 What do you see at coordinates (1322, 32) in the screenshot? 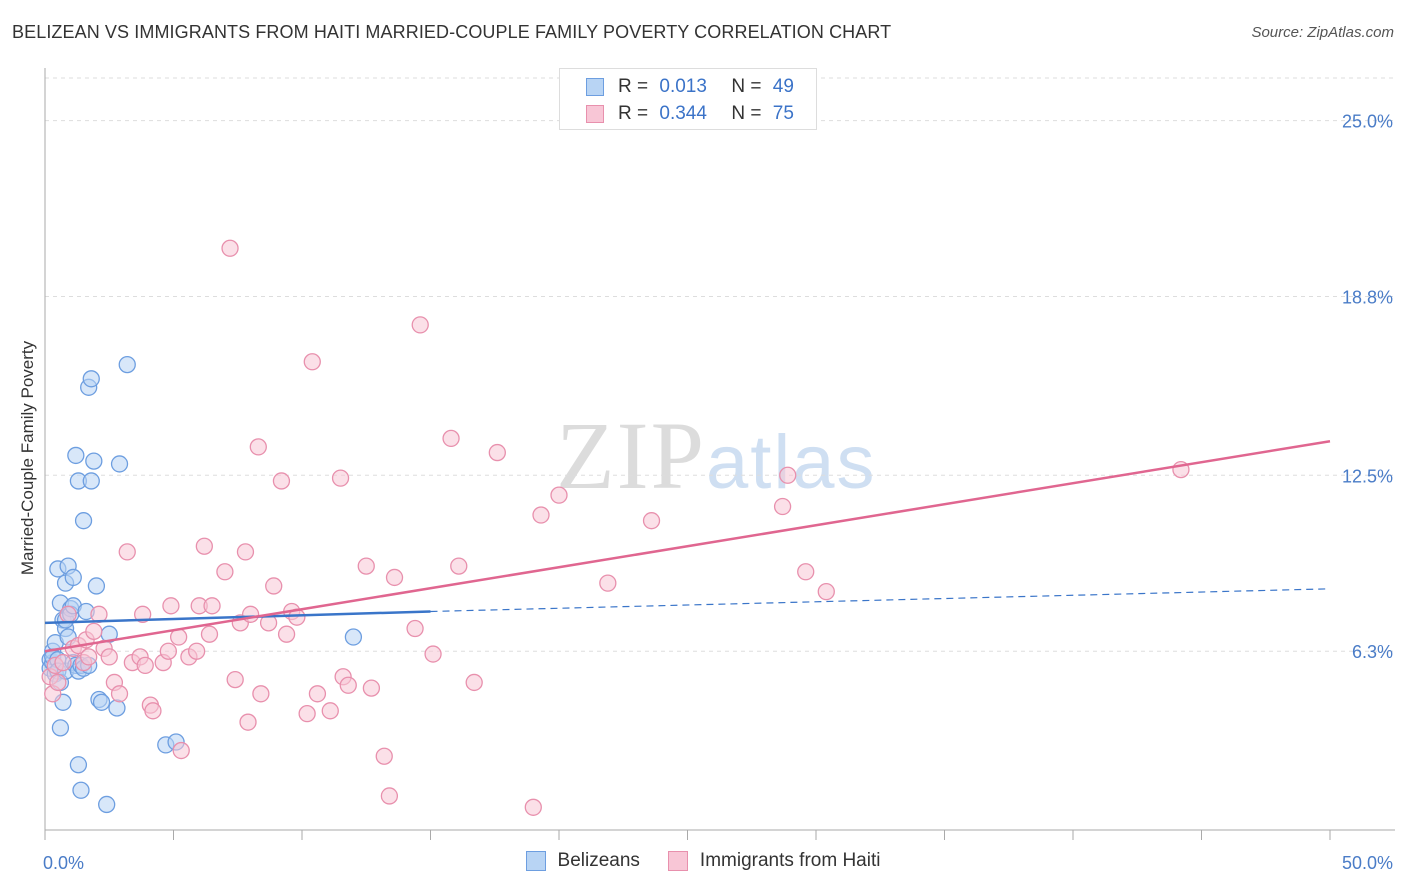
I see `source-label: Source: ZipAtlas.com` at bounding box center [1322, 32].